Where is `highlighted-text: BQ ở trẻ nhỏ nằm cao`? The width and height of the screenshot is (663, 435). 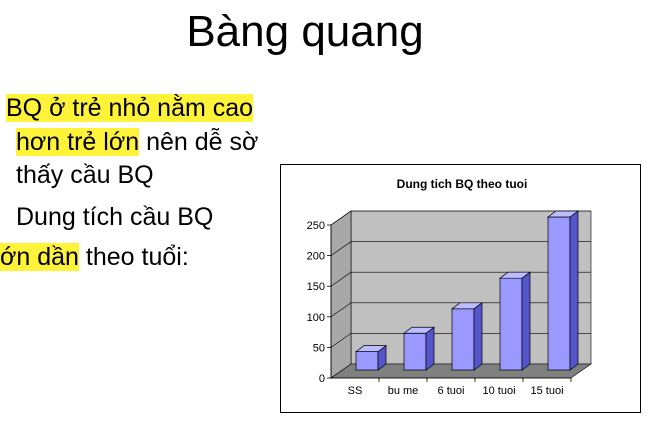
highlighted-text: BQ ở trẻ nhỏ nằm cao is located at coordinates (130, 108).